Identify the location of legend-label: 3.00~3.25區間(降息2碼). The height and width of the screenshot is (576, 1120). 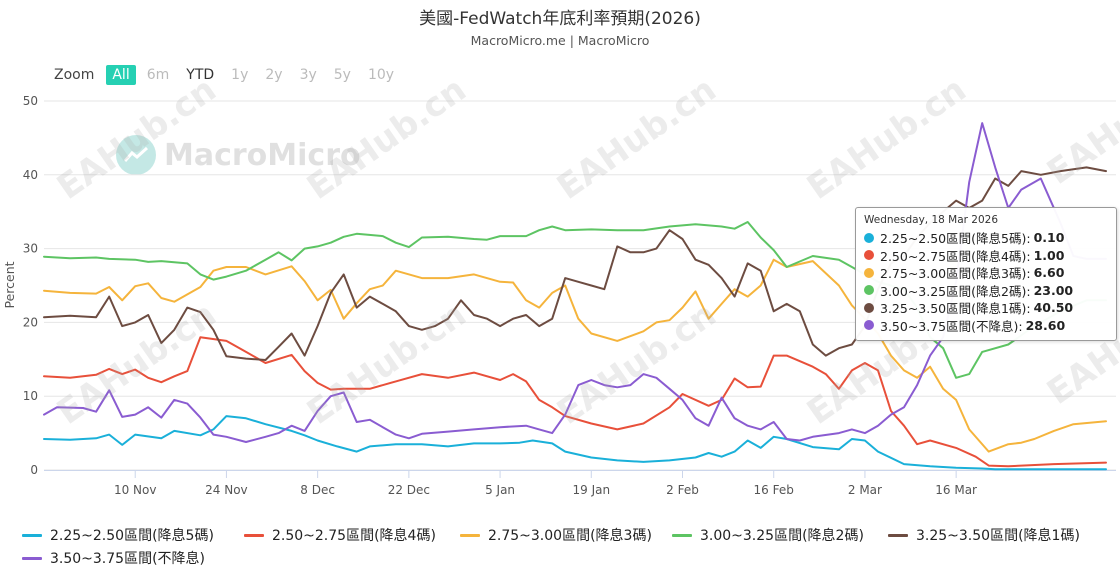
(782, 536).